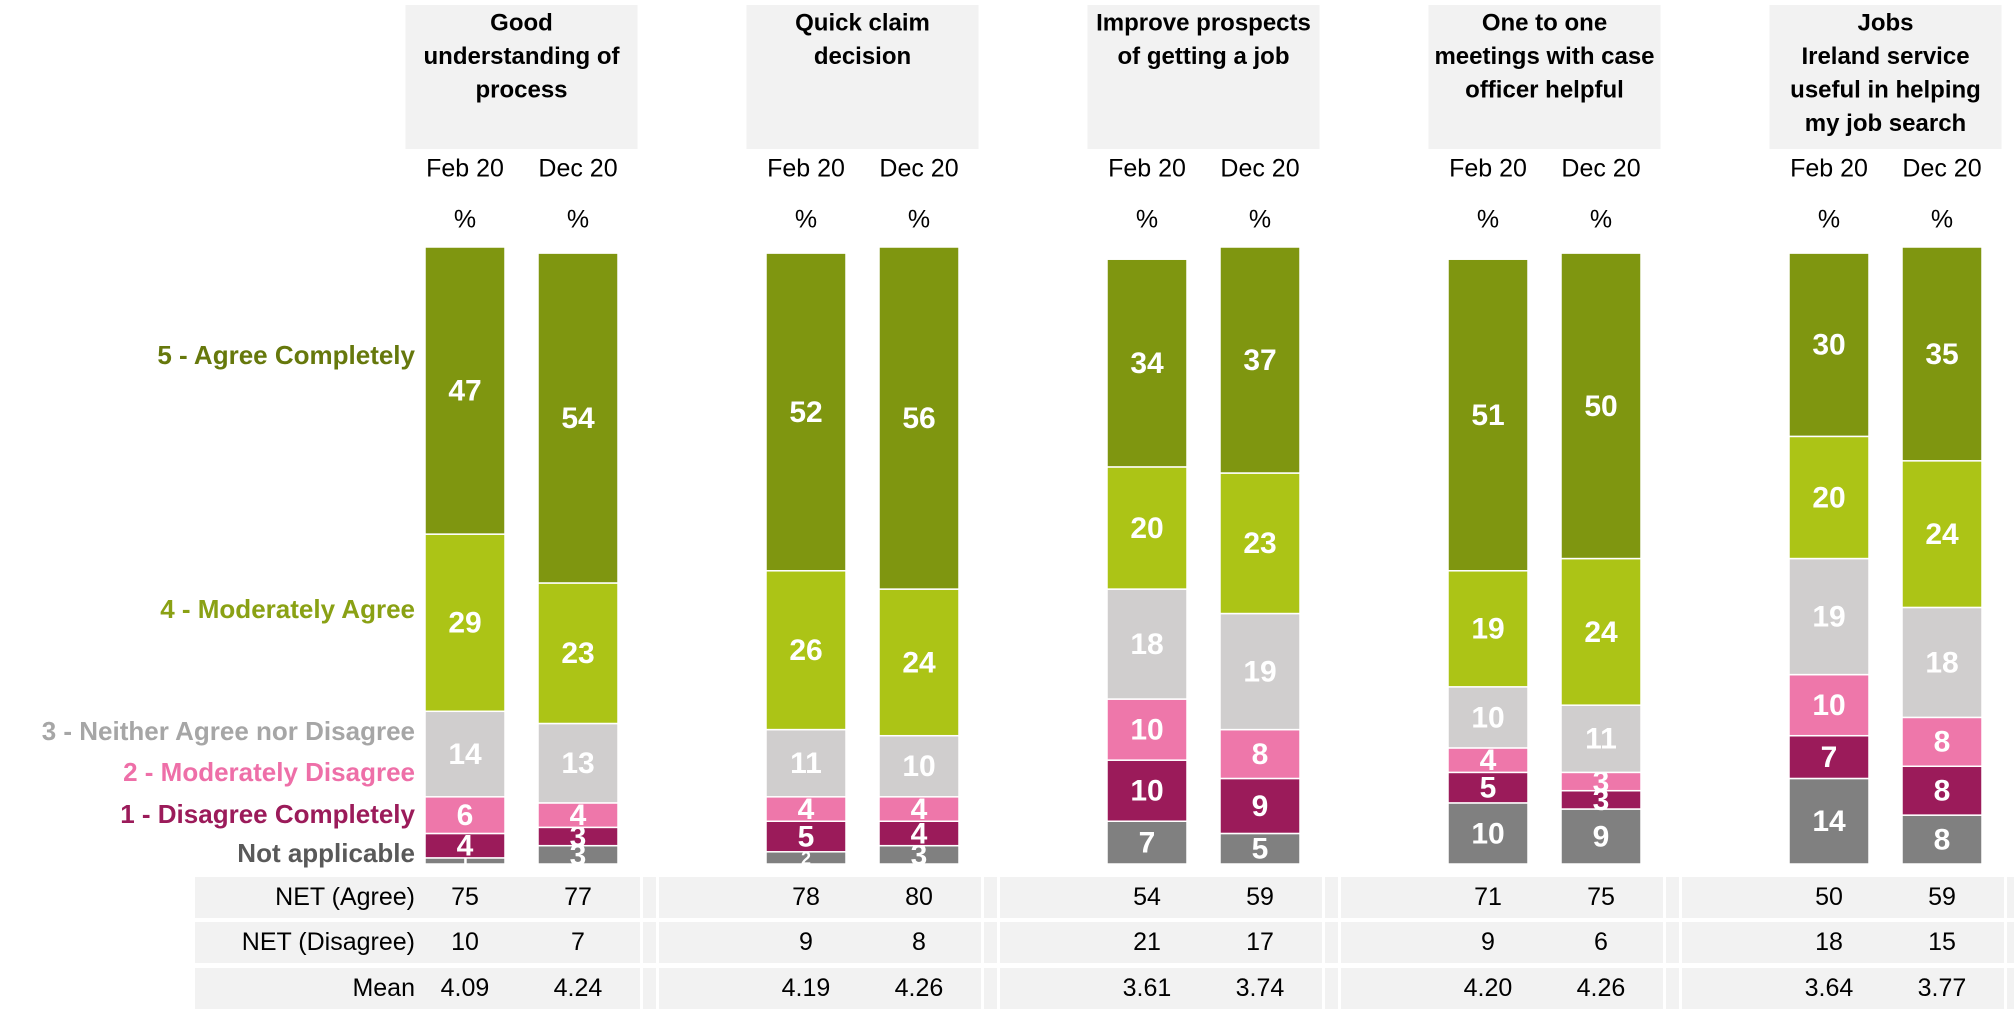  Describe the element at coordinates (1885, 22) in the screenshot. I see `group-title: Jobs` at that location.